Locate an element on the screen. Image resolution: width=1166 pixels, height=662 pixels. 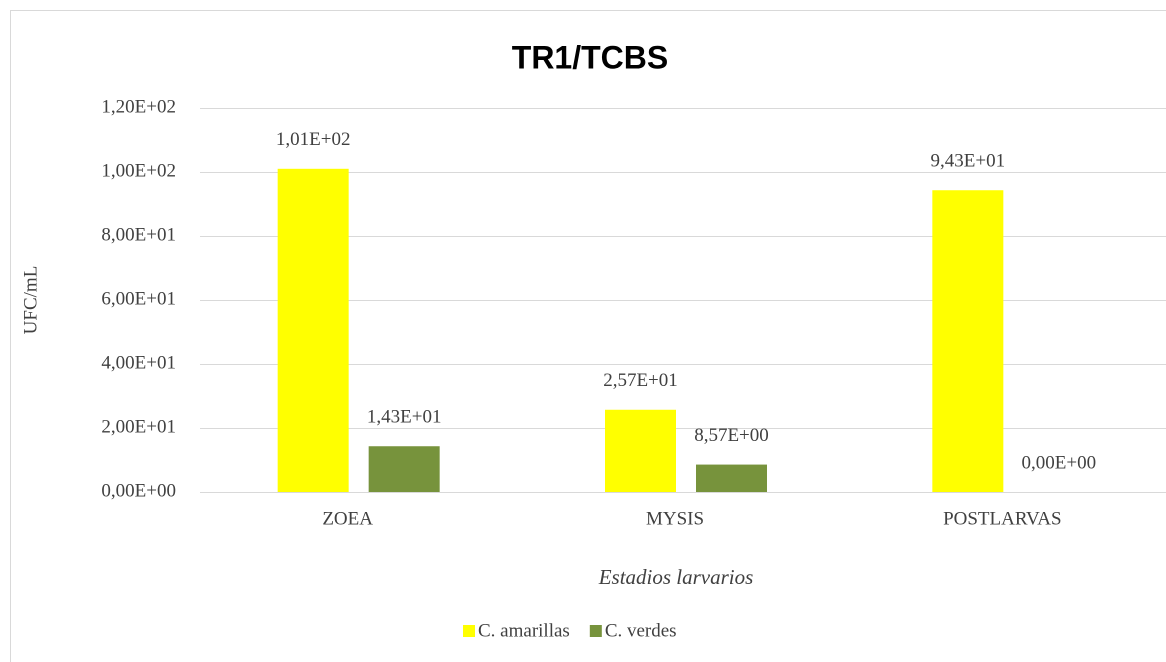
y-axis-label: UFC/mL is located at coordinates (30, 300).